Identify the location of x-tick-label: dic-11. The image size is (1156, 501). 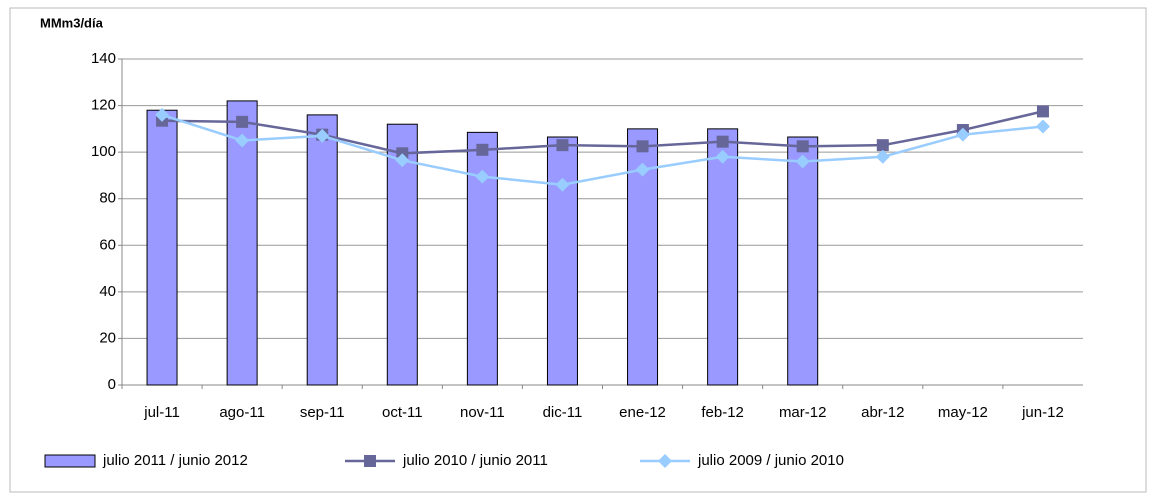
(563, 412).